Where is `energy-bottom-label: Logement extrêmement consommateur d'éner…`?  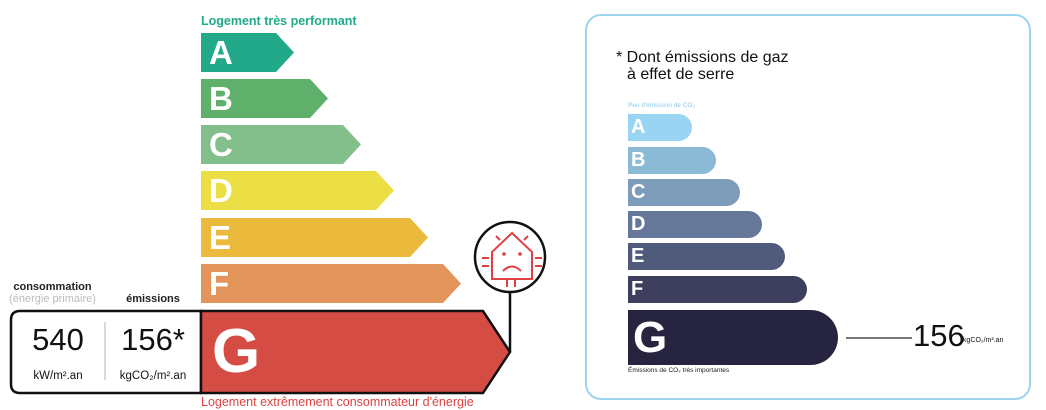
energy-bottom-label: Logement extrêmement consommateur d'éner… is located at coordinates (337, 402).